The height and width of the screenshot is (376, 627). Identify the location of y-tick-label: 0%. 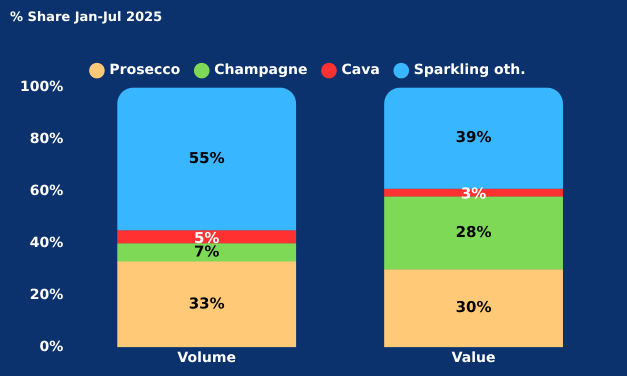
(51, 346).